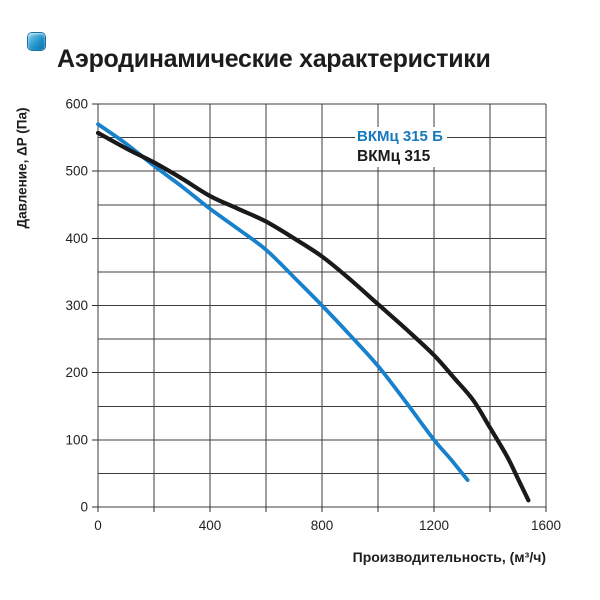  What do you see at coordinates (401, 157) in the screenshot?
I see `legend-entry-vkmc-315: ВКМц 315` at bounding box center [401, 157].